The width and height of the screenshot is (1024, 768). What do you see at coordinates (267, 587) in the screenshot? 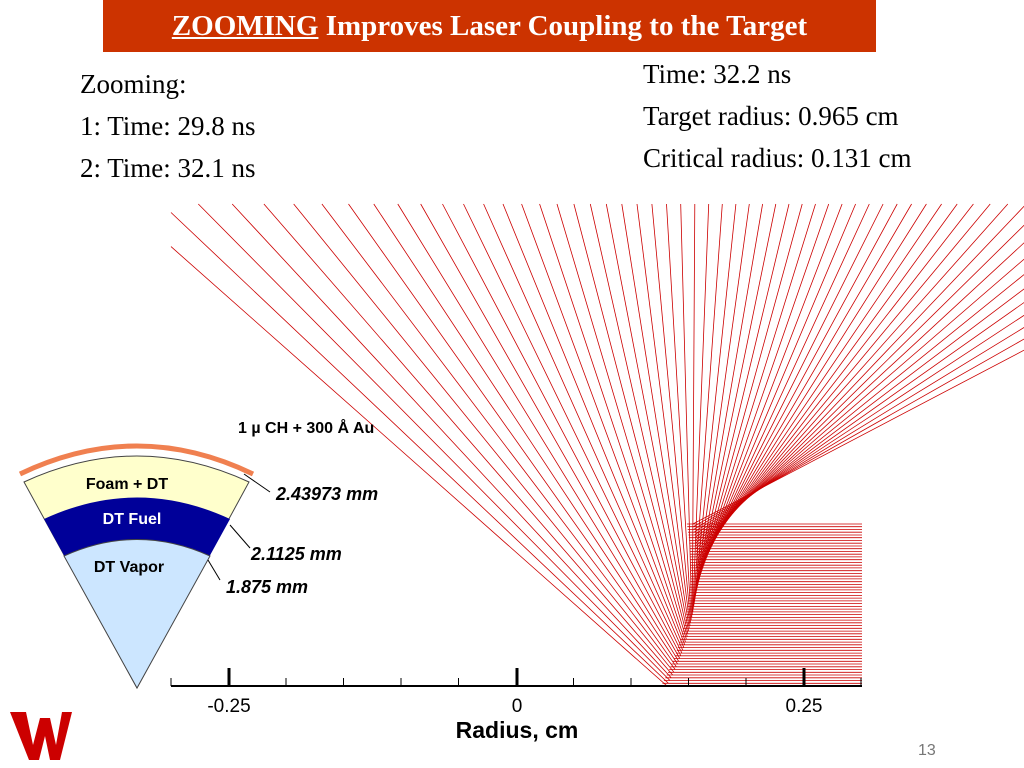
I see `radius-label-vapor: 1.875 mm` at bounding box center [267, 587].